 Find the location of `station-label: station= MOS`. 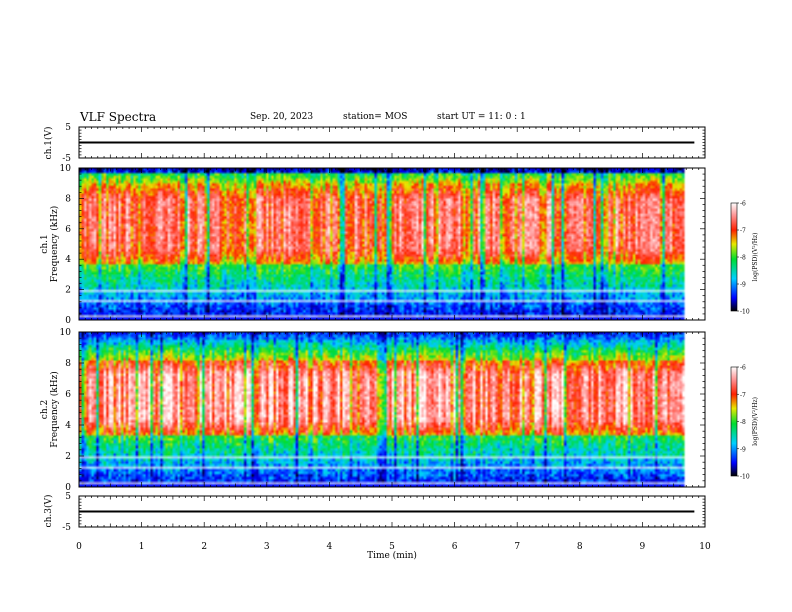

station-label: station= MOS is located at coordinates (375, 117).